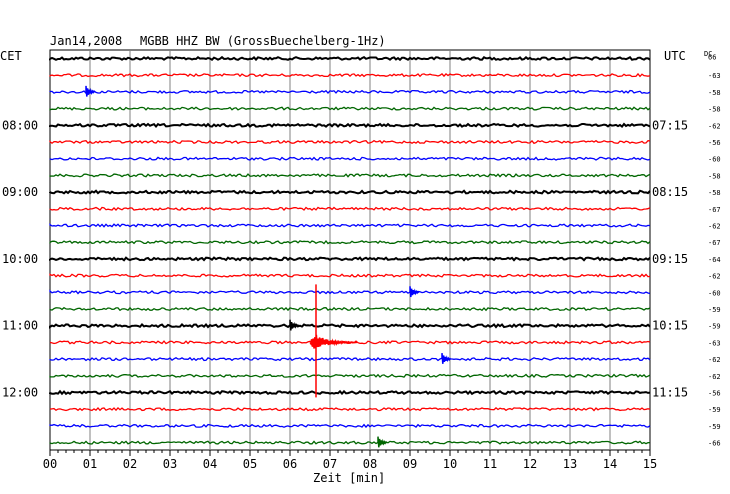 The height and width of the screenshot is (494, 730). Describe the element at coordinates (670, 259) in the screenshot. I see `utc-hour-label: 09:15` at that location.